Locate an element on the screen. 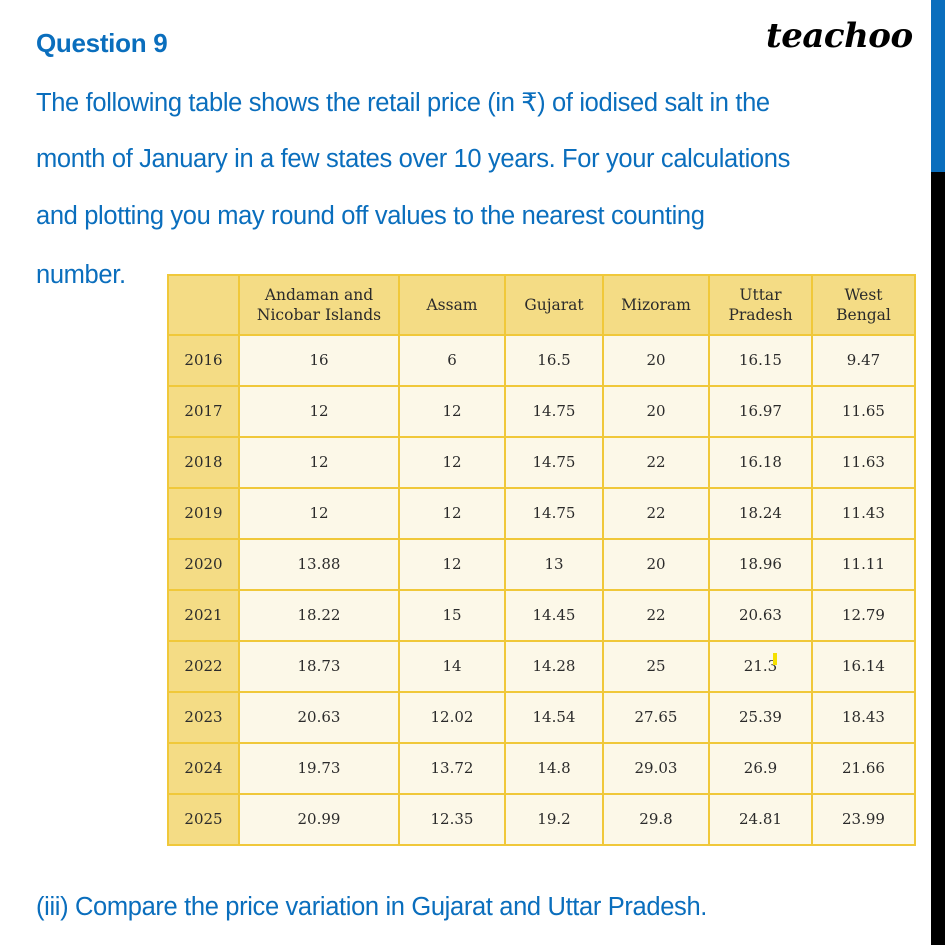 The image size is (945, 945). cell-andaman-nicobar: 13.88 is located at coordinates (319, 564).